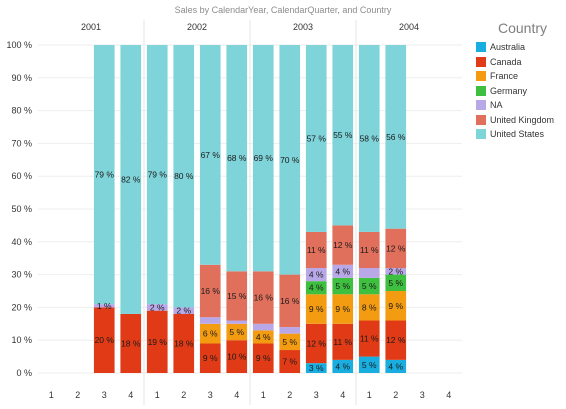  I want to click on legend-label: France, so click(504, 76).